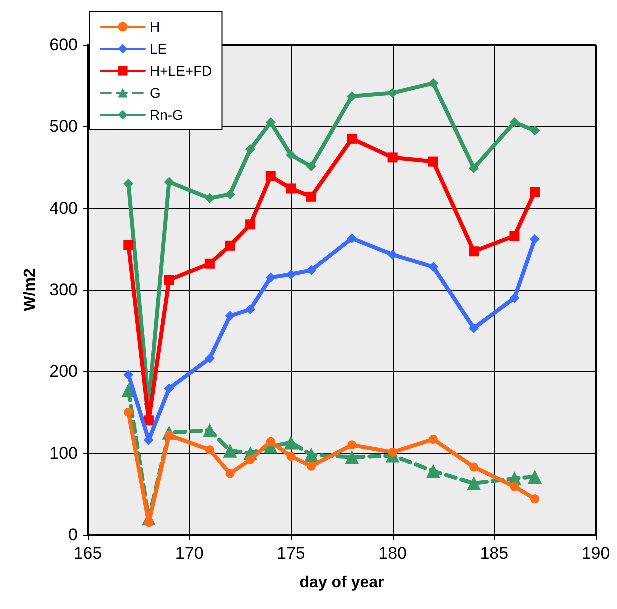 This screenshot has height=609, width=617. Describe the element at coordinates (167, 115) in the screenshot. I see `legend-label: Rn-G` at that location.